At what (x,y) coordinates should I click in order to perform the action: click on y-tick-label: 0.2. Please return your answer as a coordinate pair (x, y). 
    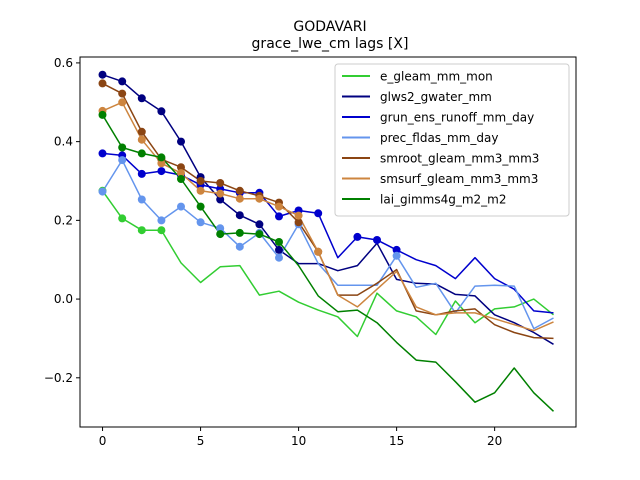
    Looking at the image, I should click on (63, 220).